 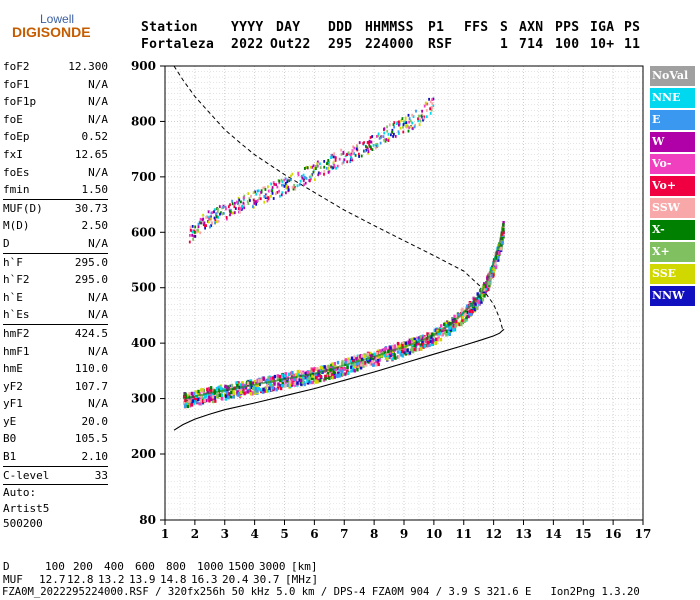 What do you see at coordinates (142, 579) in the screenshot?
I see `muf-table-muf-value: 13.9` at bounding box center [142, 579].